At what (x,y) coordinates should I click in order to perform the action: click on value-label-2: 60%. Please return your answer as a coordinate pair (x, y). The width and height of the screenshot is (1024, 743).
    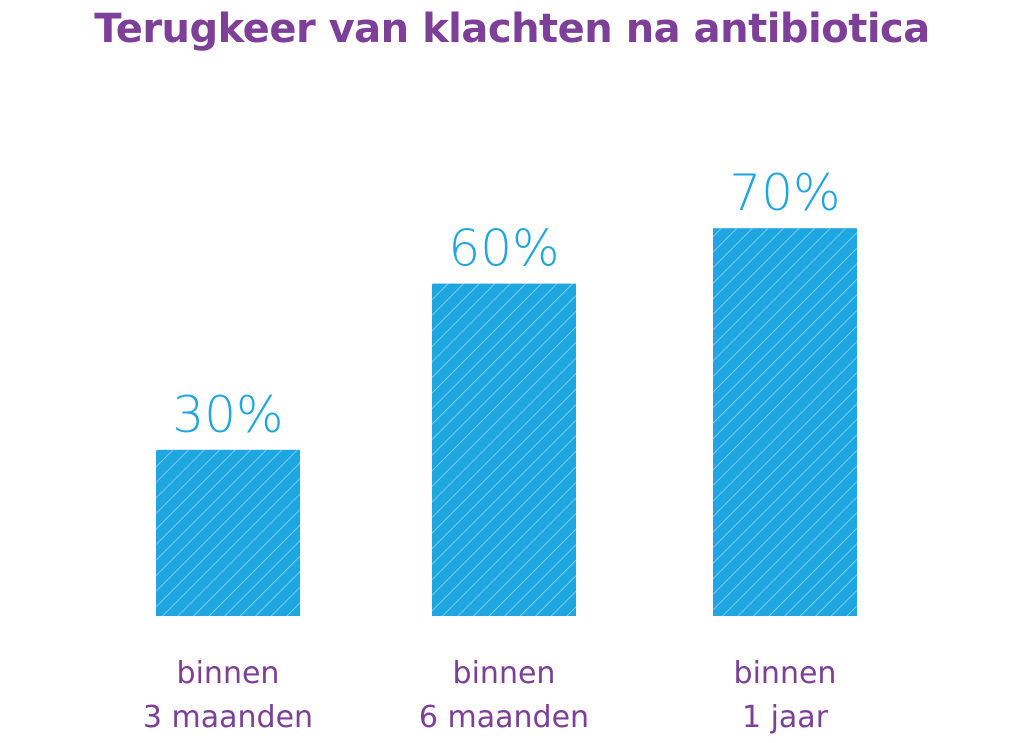
    Looking at the image, I should click on (503, 249).